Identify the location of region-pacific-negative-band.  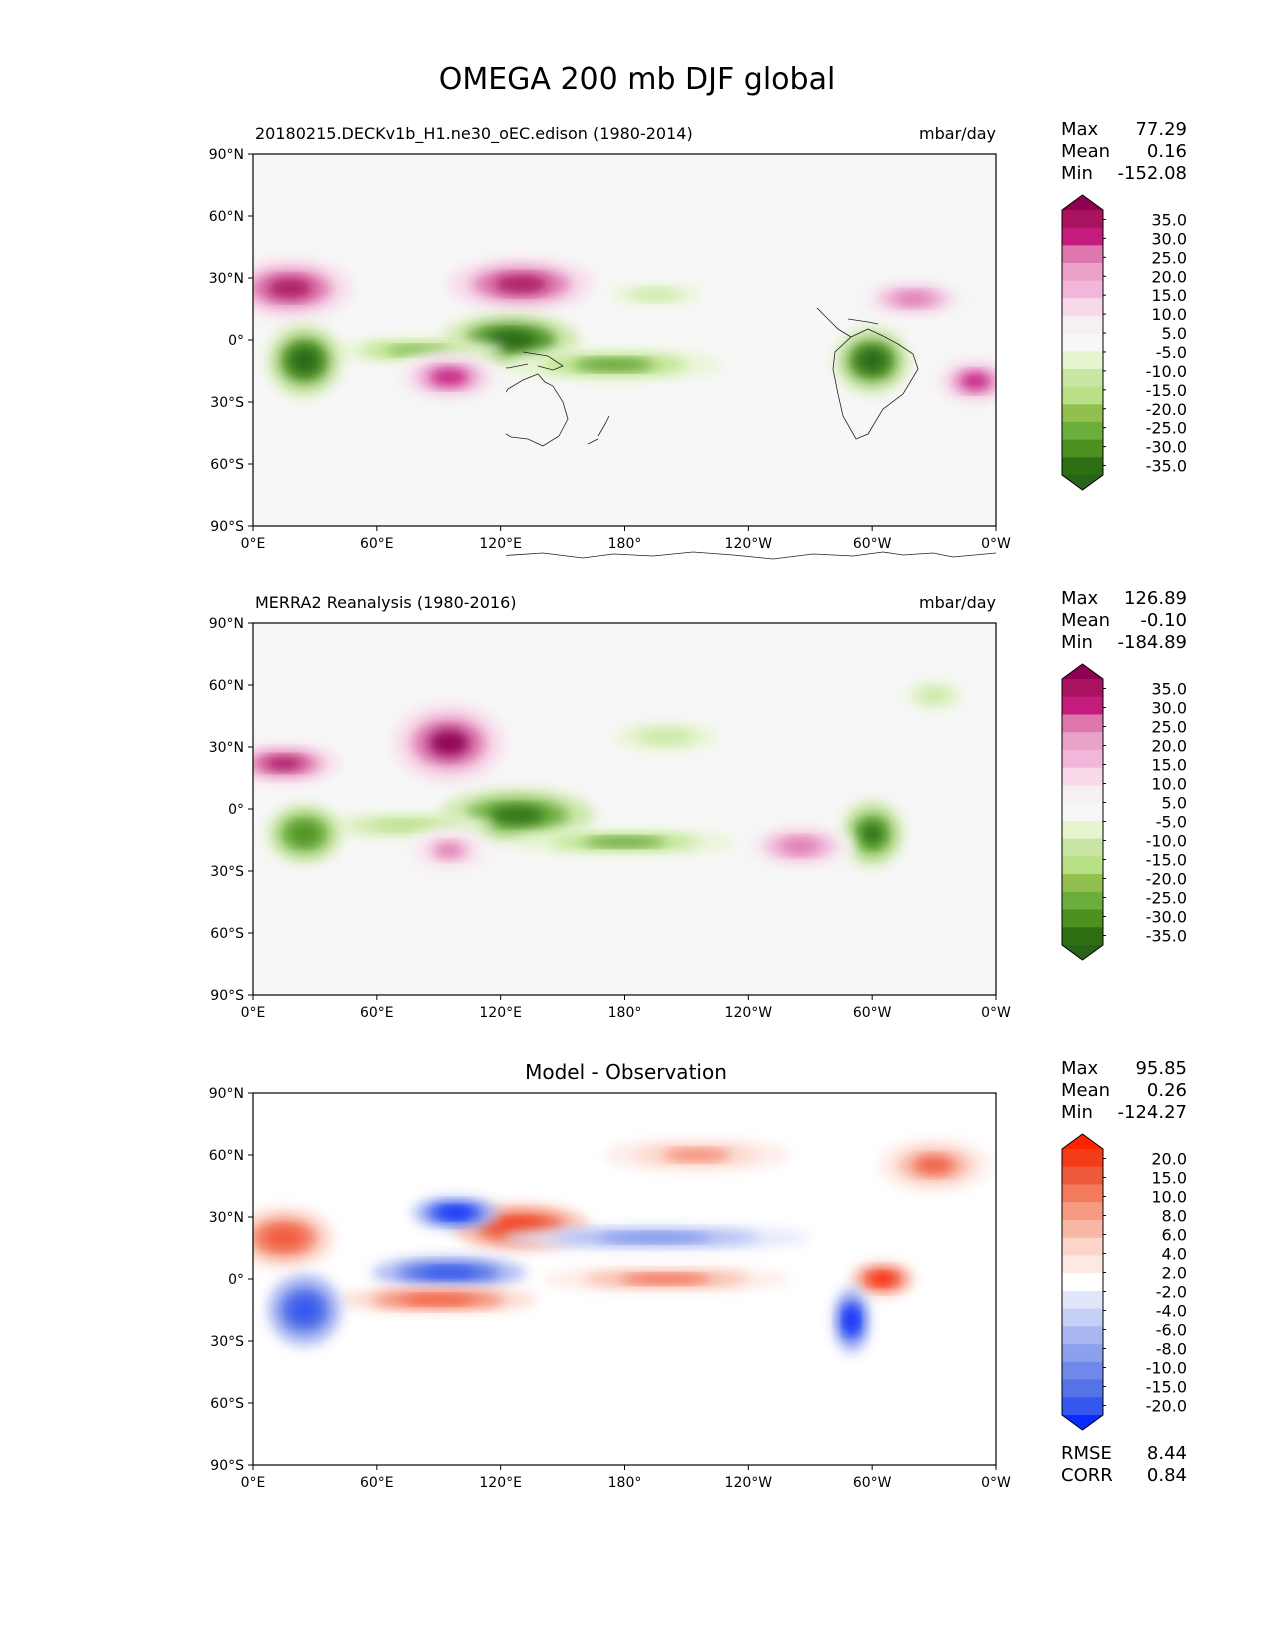
(655, 1237).